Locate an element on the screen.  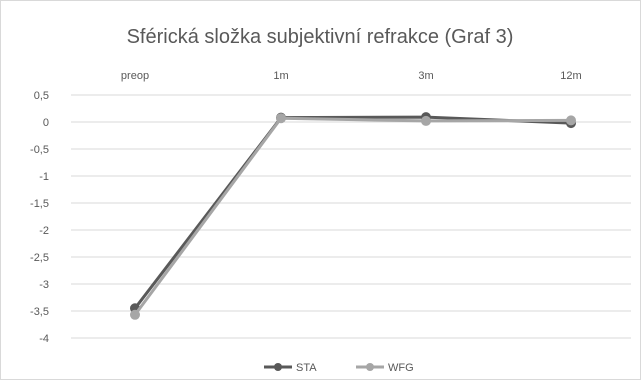
x-tick-label: 1m is located at coordinates (280, 76).